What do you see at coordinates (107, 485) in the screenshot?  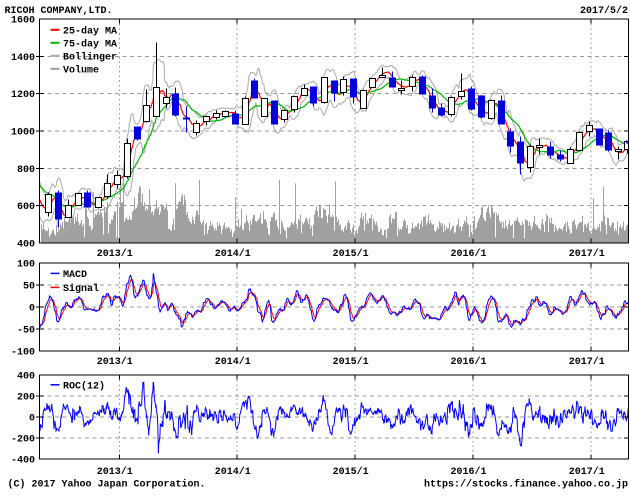 I see `svg-text:(C) 2017 Yahoo Japan Corporati: (C) 2017 Yahoo Japan Corporation.` at bounding box center [107, 485].